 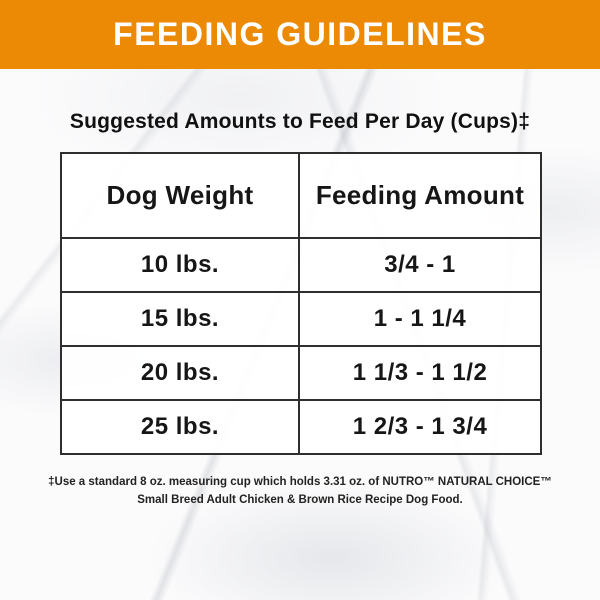 What do you see at coordinates (420, 265) in the screenshot?
I see `feeding-amount-cell: 3/4 - 1` at bounding box center [420, 265].